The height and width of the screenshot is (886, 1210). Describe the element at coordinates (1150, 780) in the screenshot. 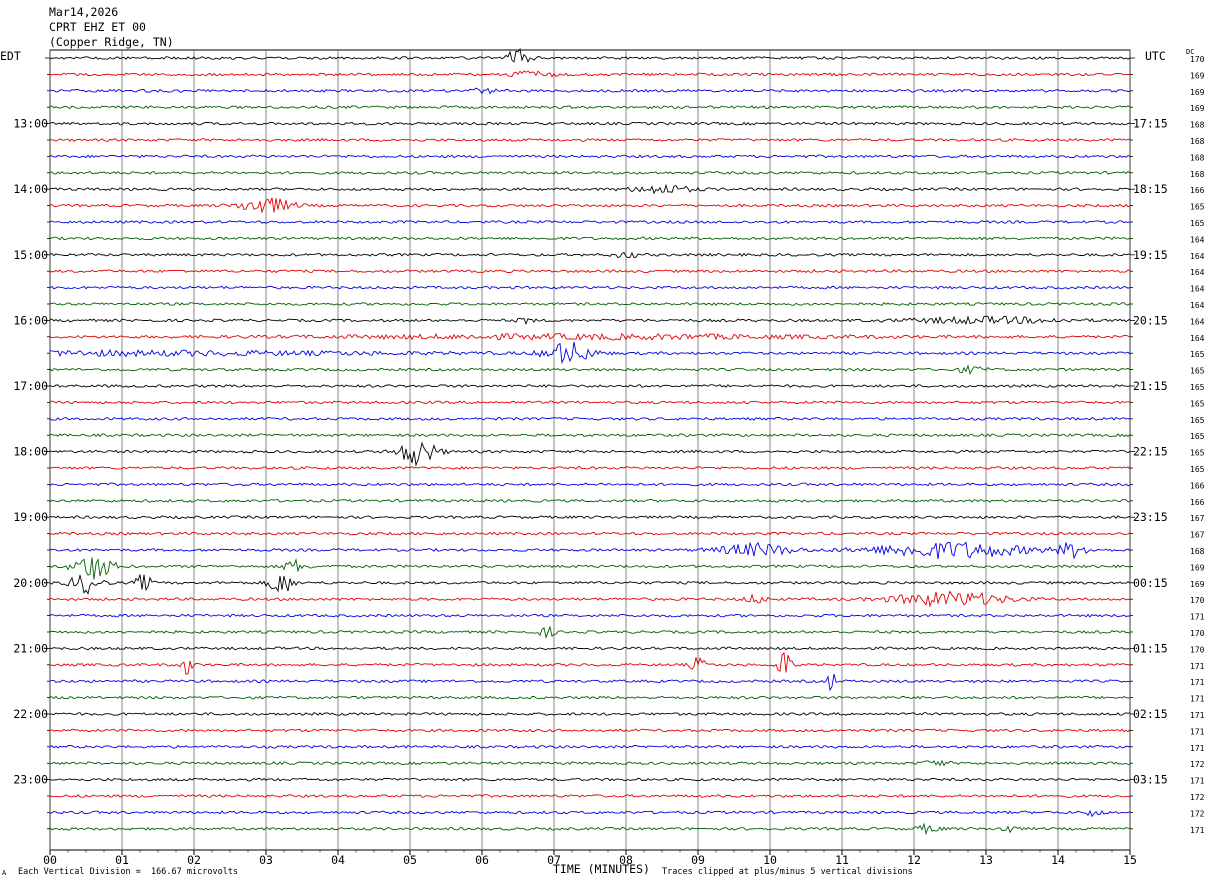

I see `right-hour-label: 03:15` at that location.